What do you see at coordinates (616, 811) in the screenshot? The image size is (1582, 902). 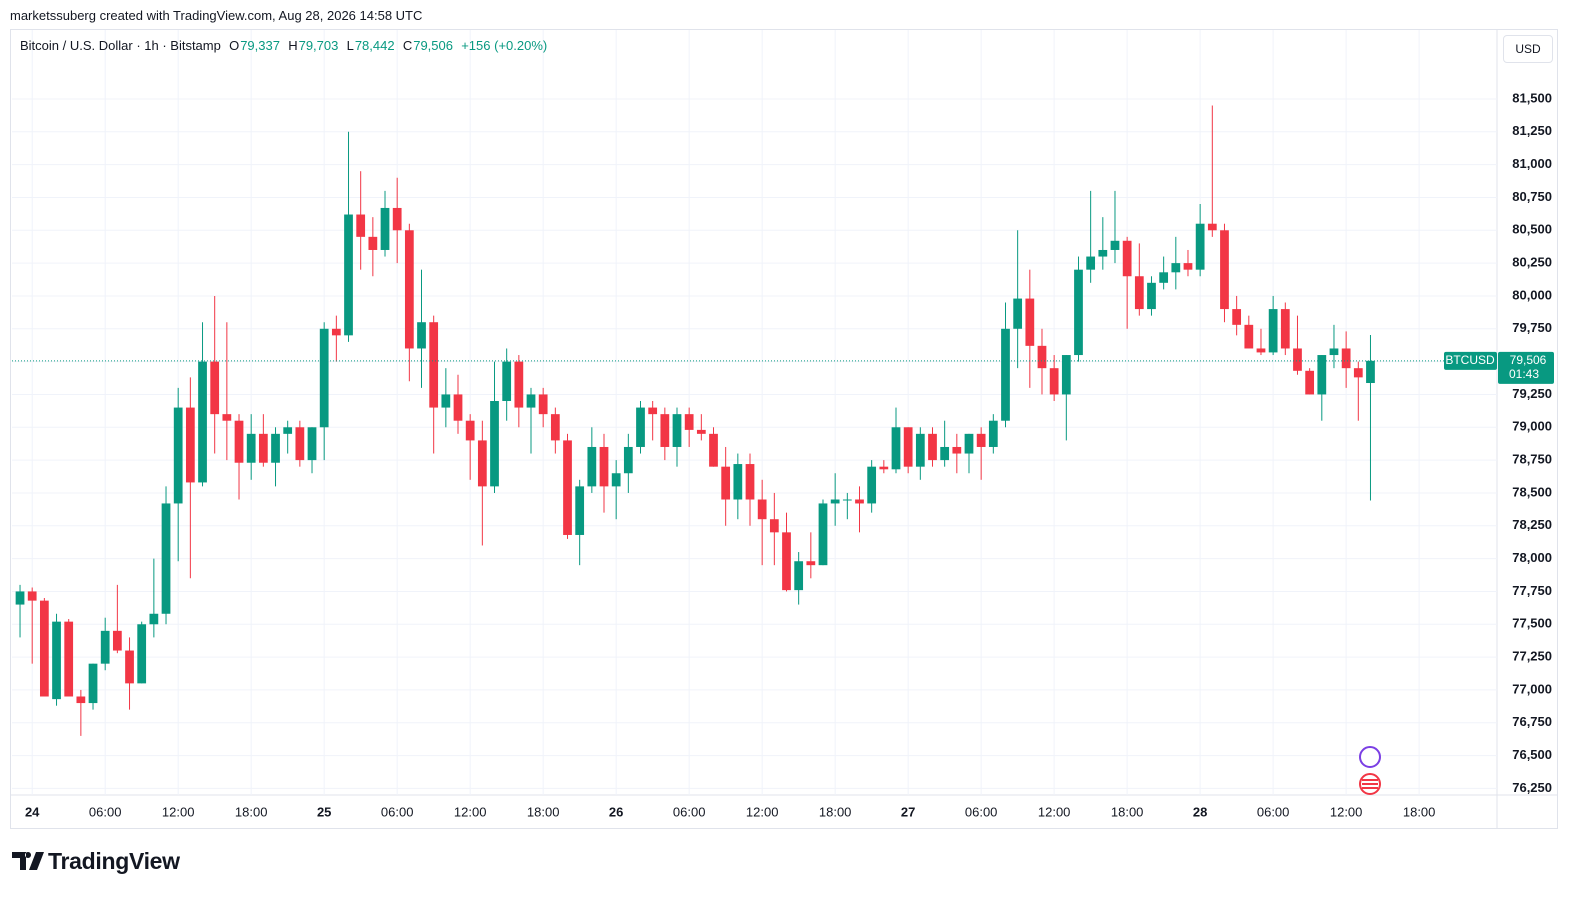 I see `x-tick-label: 26` at bounding box center [616, 811].